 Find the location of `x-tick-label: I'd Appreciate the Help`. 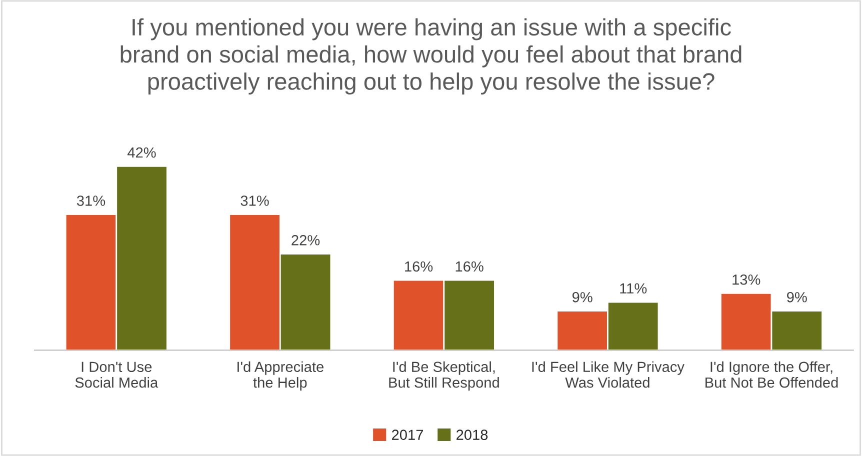

x-tick-label: I'd Appreciate the Help is located at coordinates (281, 376).